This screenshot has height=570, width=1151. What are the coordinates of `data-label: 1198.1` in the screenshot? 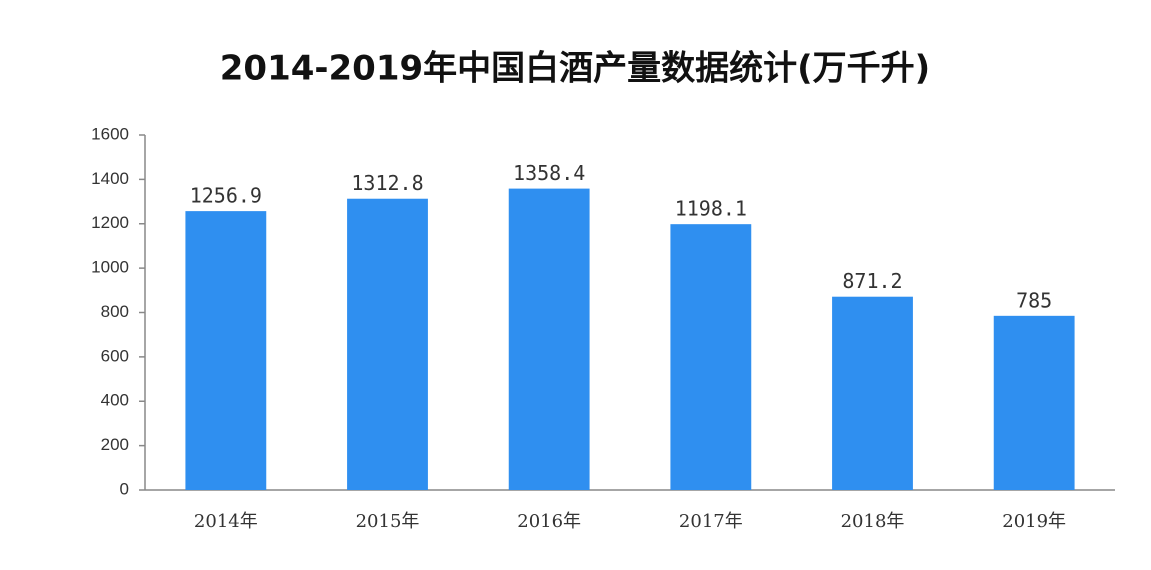 It's located at (711, 209).